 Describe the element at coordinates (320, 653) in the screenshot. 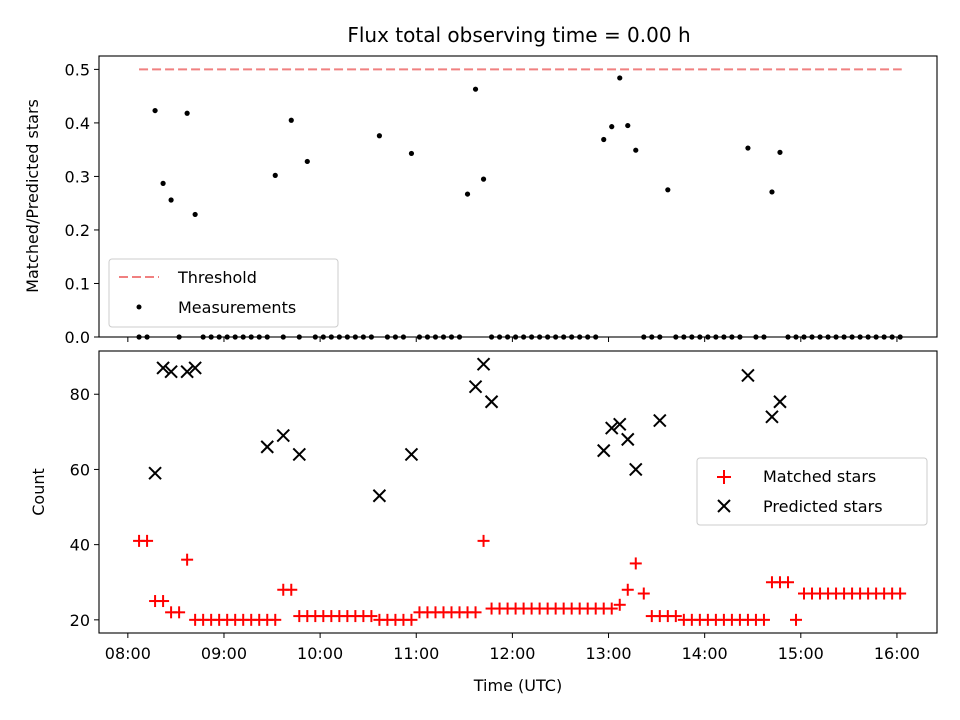

I see `bottom-x-tick-label: 10:00` at that location.